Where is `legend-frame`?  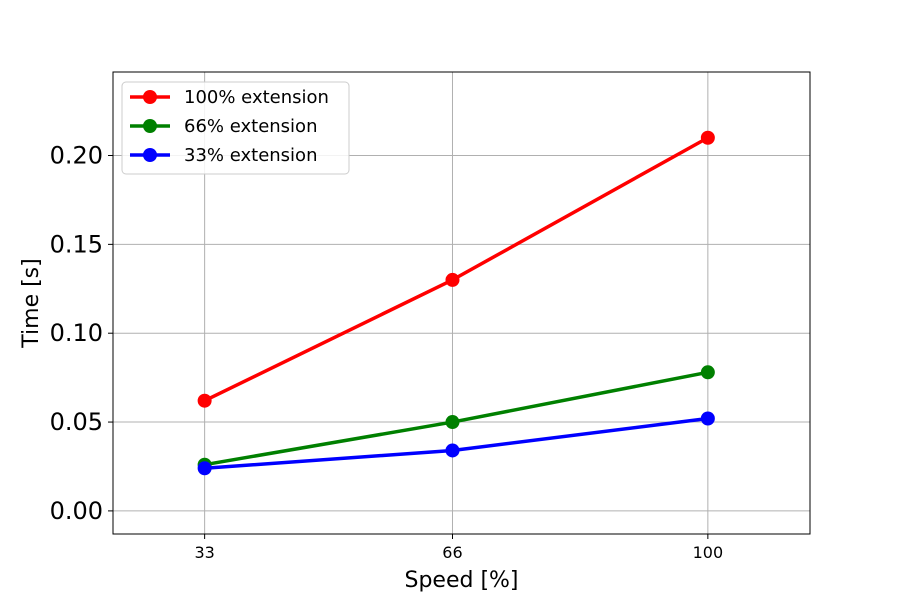 legend-frame is located at coordinates (235, 128).